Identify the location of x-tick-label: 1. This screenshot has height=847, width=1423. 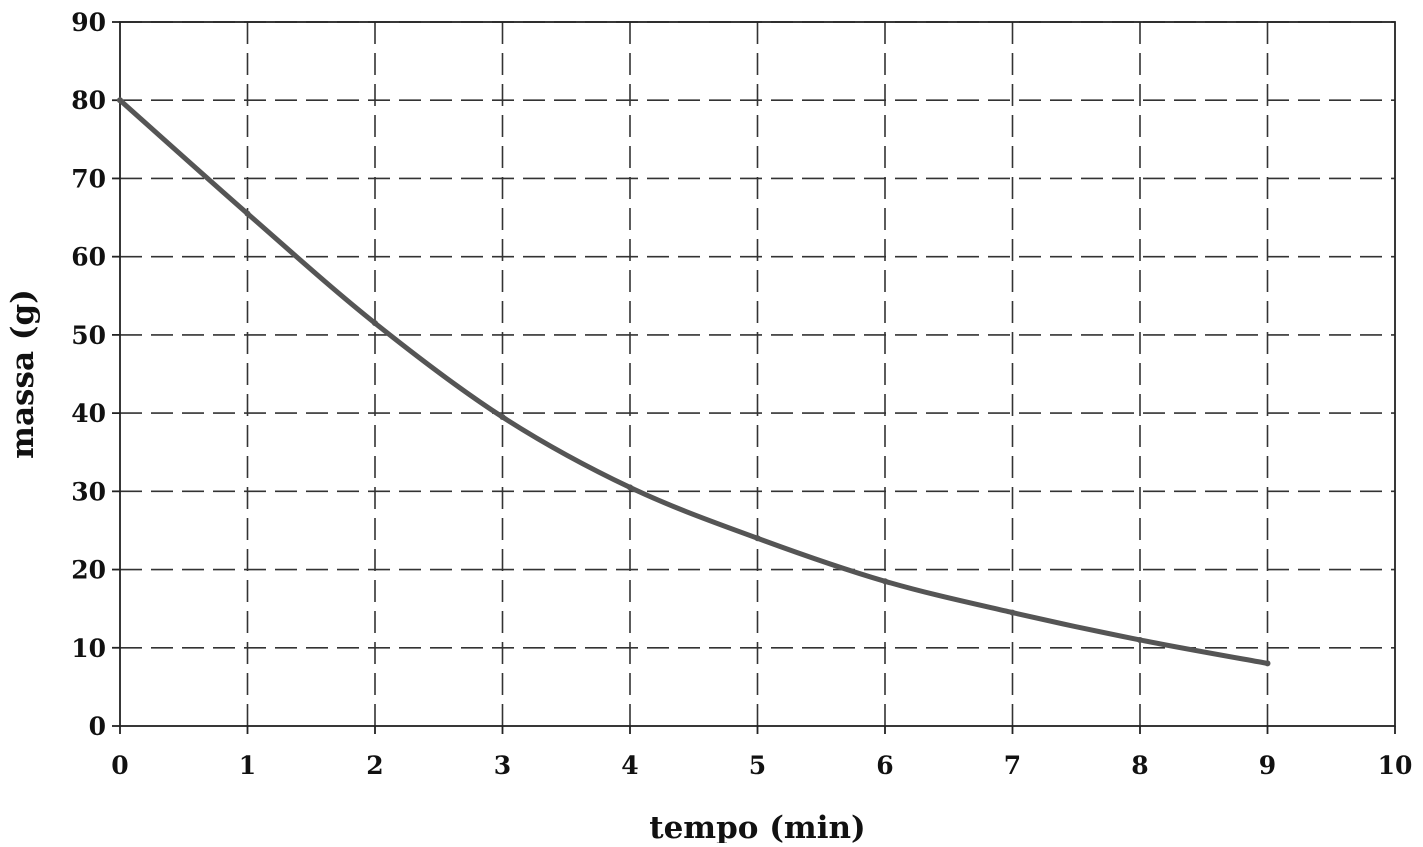
(247, 765).